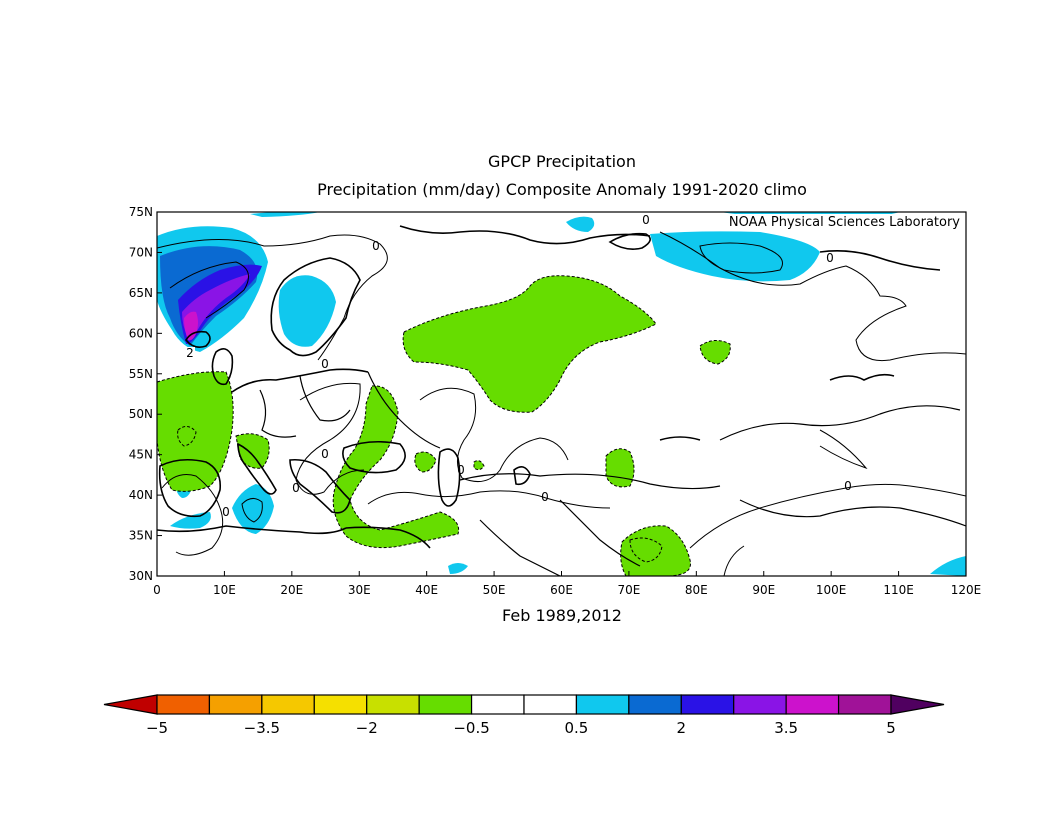  What do you see at coordinates (852, 513) in the screenshot?
I see `border-china` at bounding box center [852, 513].